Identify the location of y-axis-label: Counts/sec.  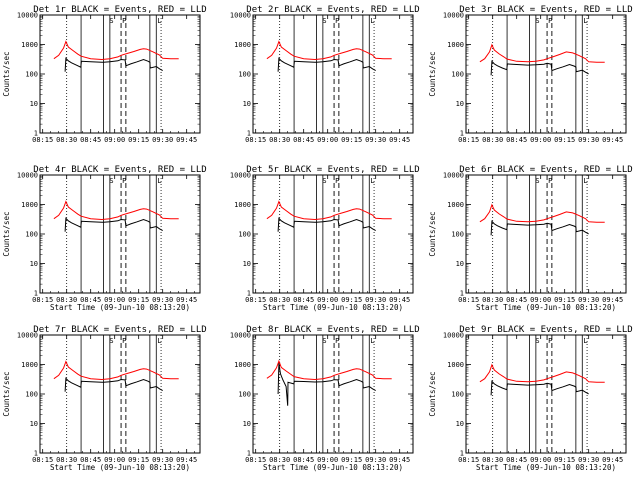
(6, 73).